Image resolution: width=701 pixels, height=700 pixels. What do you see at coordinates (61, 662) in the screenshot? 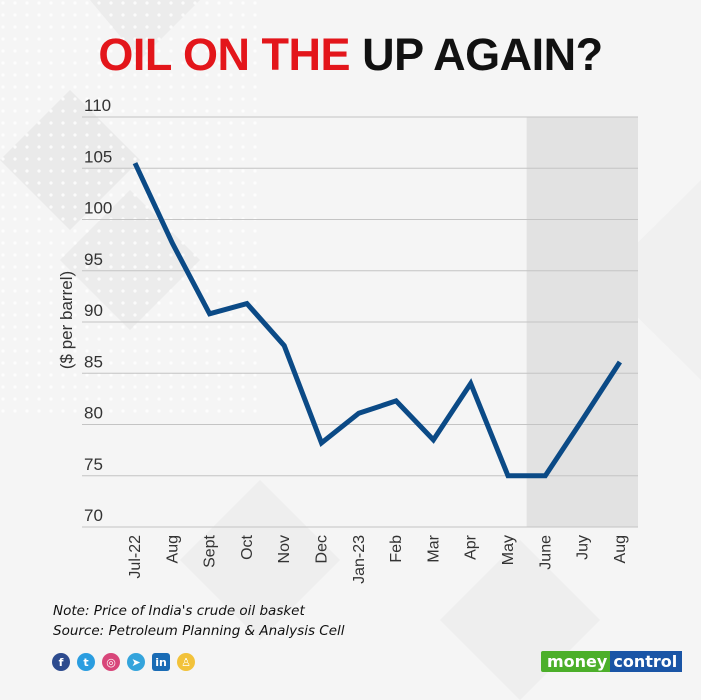
I see `facebook-icon: f` at bounding box center [61, 662].